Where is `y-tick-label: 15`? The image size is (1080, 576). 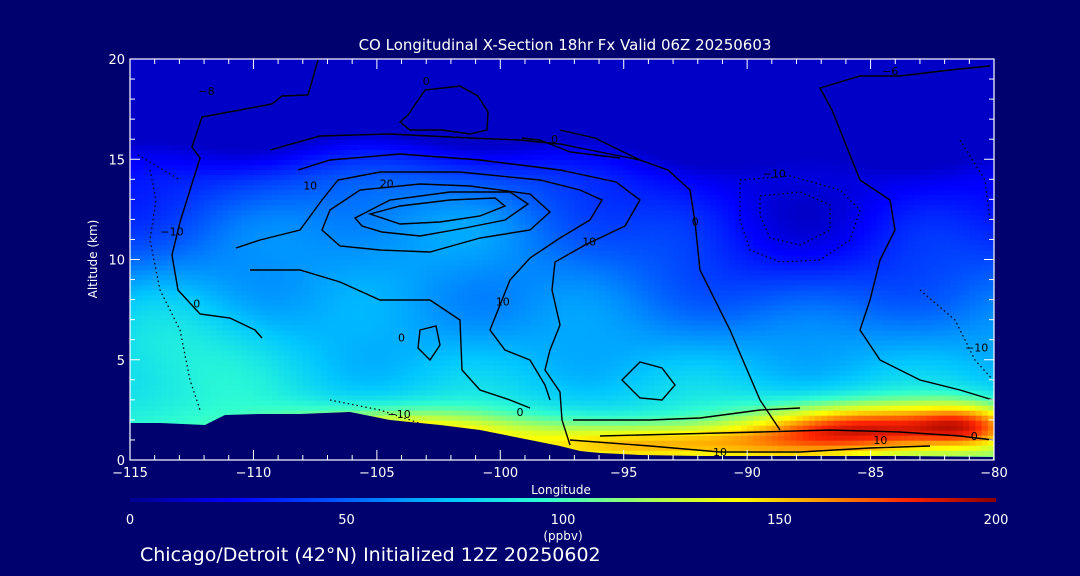 y-tick-label: 15 is located at coordinates (116, 160).